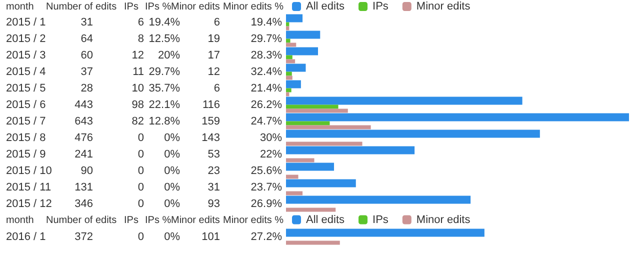 This screenshot has width=635, height=264. Describe the element at coordinates (266, 121) in the screenshot. I see `text: 24.7%` at that location.